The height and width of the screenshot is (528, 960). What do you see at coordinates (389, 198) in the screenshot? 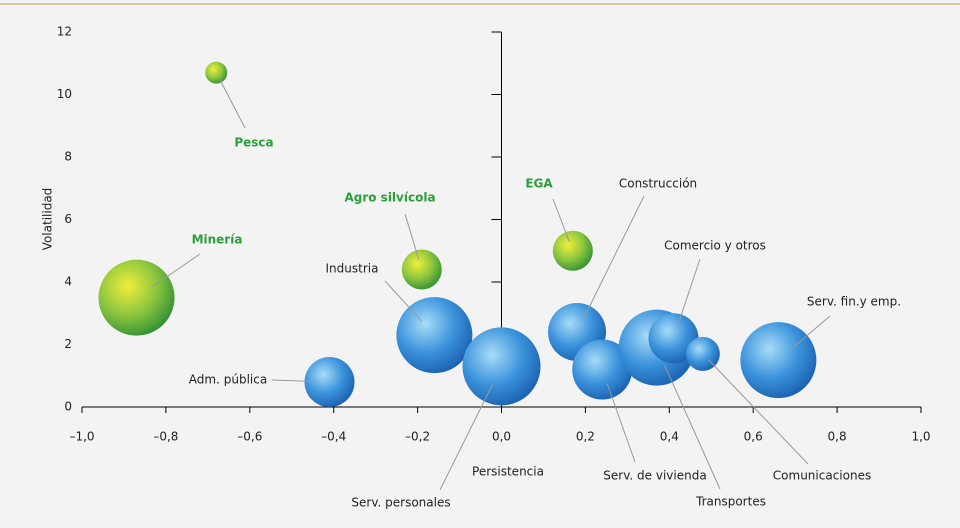
I see `bubble-label: Agro silvícola` at bounding box center [389, 198].